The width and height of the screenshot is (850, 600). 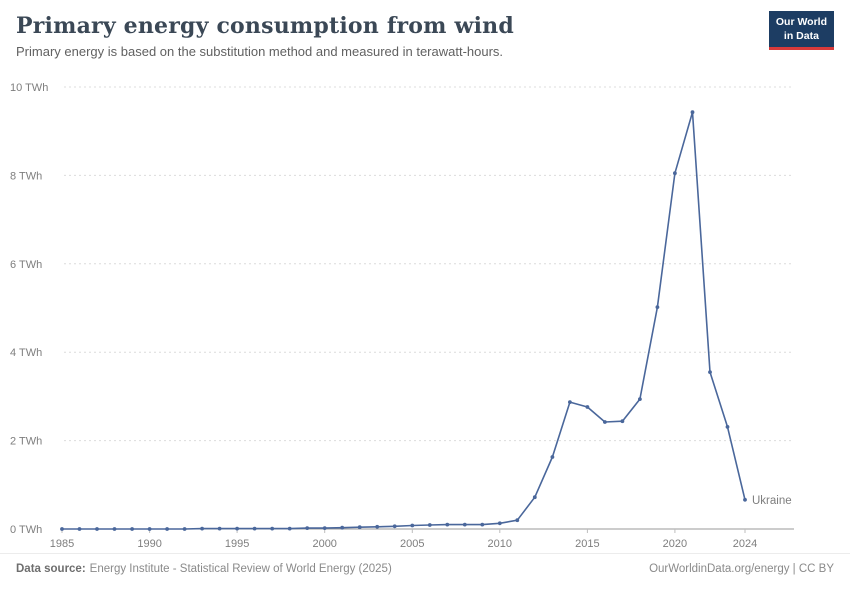 I want to click on series-label-ukraine: Ukraine, so click(x=772, y=501).